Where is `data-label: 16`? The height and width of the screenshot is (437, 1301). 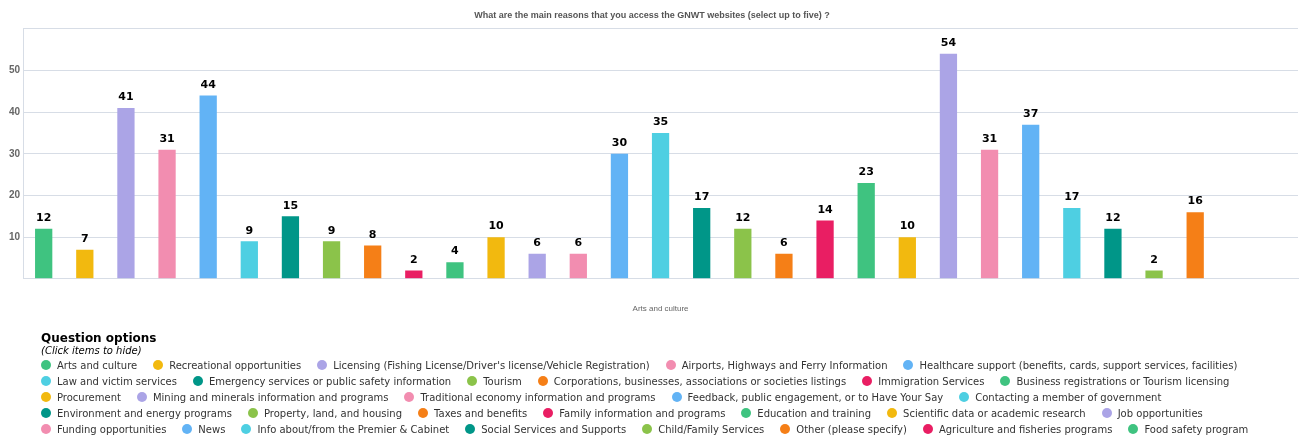 data-label: 16 is located at coordinates (1195, 201).